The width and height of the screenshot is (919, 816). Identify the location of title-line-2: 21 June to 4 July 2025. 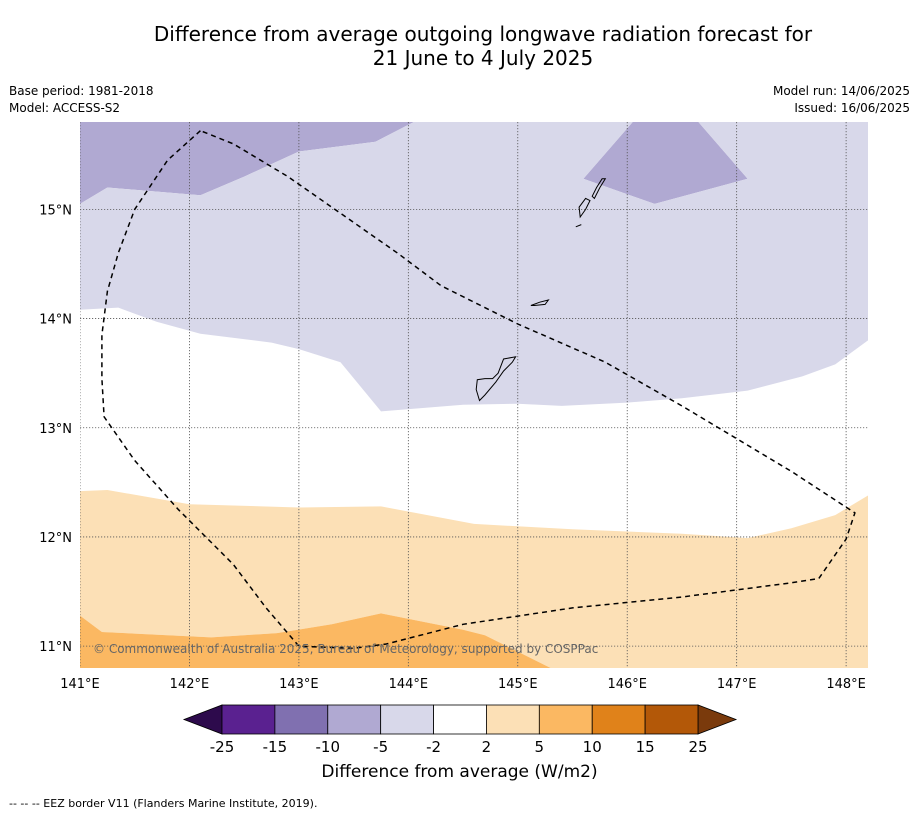
(483, 58).